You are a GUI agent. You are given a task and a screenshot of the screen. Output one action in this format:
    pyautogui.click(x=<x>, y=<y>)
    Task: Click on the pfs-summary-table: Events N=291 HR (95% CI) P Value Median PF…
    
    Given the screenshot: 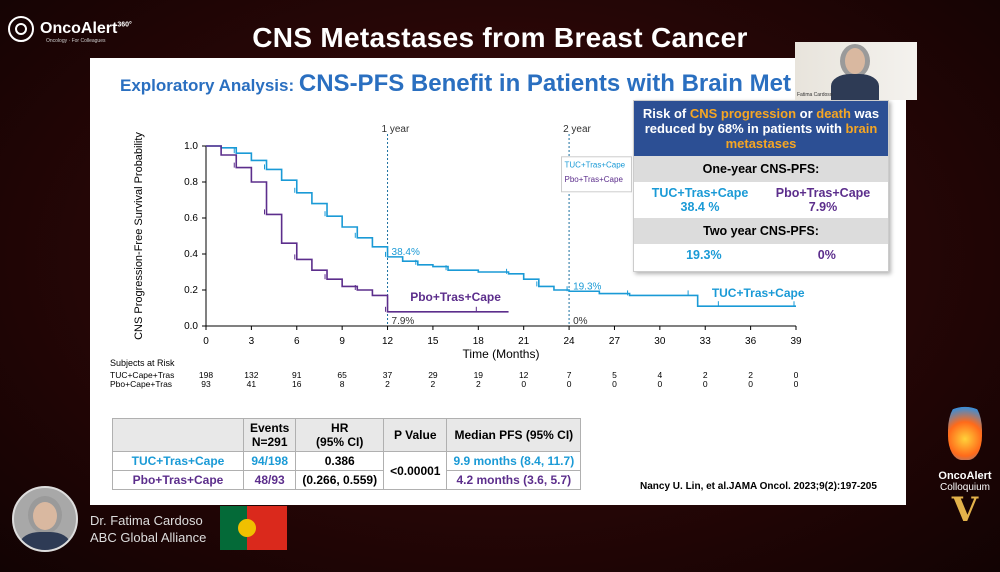 What is the action you would take?
    pyautogui.click(x=347, y=454)
    